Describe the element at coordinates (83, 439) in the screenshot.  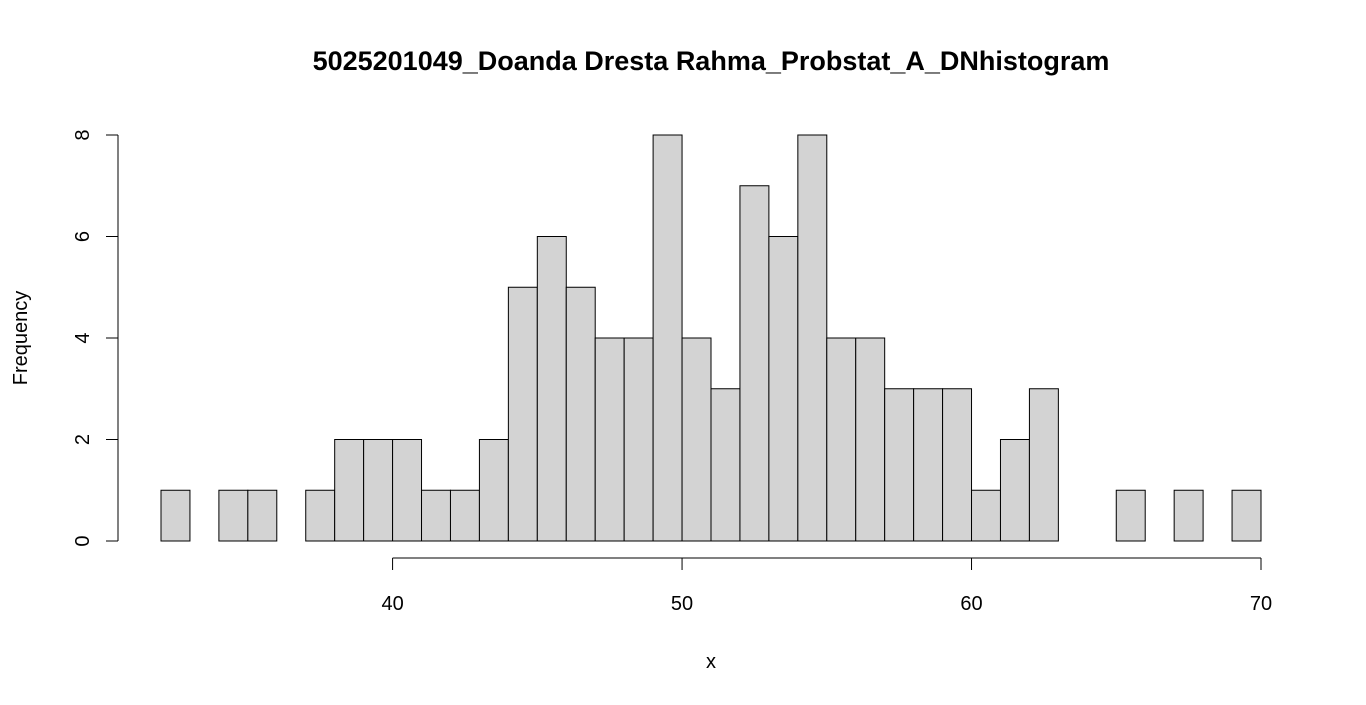
I see `y-tick-label: 2` at that location.